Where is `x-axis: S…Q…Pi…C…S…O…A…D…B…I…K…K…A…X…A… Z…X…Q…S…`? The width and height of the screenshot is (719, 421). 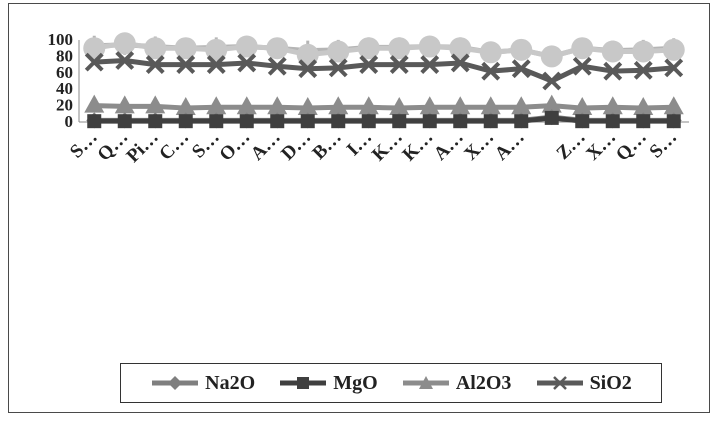 x-axis: S…Q…Pi…C…S…O…A…D…B…I…K…K…A…X…A… Z…X…Q…S… is located at coordinates (373, 147).